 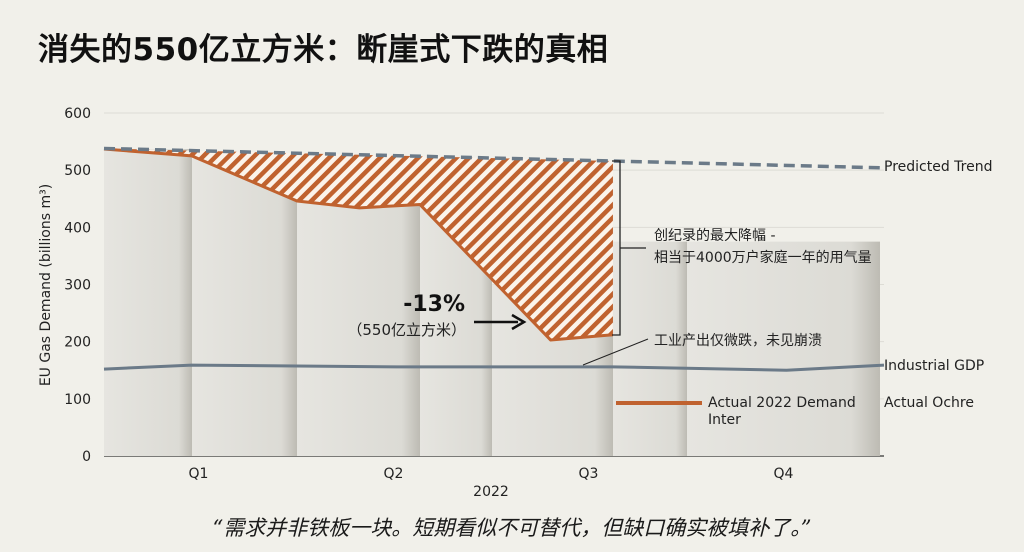 I want to click on y-tick-label: 400, so click(x=77, y=228).